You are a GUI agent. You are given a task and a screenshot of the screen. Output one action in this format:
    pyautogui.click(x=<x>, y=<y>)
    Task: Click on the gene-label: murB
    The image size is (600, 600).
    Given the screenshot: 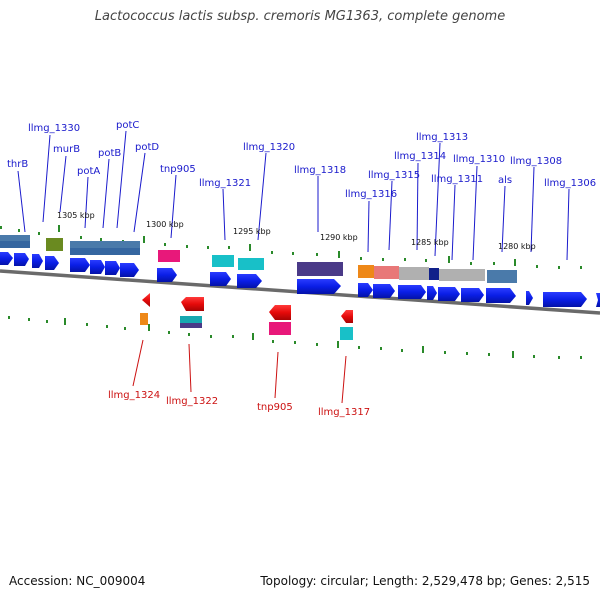 What is the action you would take?
    pyautogui.click(x=66, y=149)
    